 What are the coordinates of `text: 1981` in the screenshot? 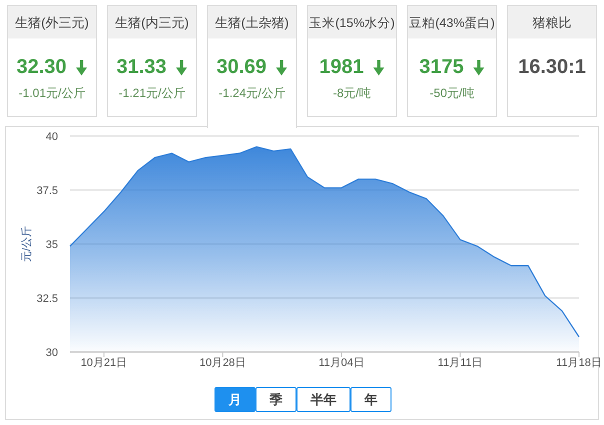 It's located at (341, 67).